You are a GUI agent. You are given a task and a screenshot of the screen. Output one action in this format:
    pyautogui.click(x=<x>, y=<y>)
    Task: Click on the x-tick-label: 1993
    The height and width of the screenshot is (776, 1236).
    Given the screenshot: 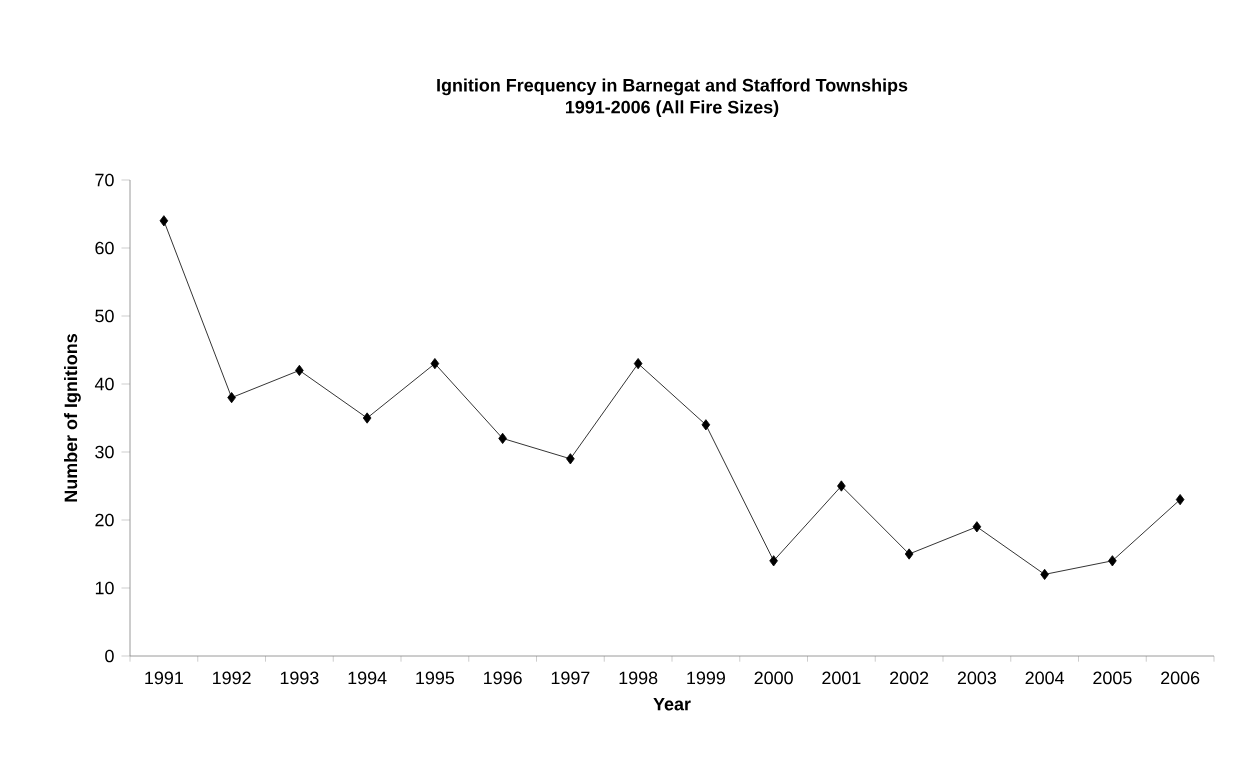 What is the action you would take?
    pyautogui.click(x=299, y=678)
    